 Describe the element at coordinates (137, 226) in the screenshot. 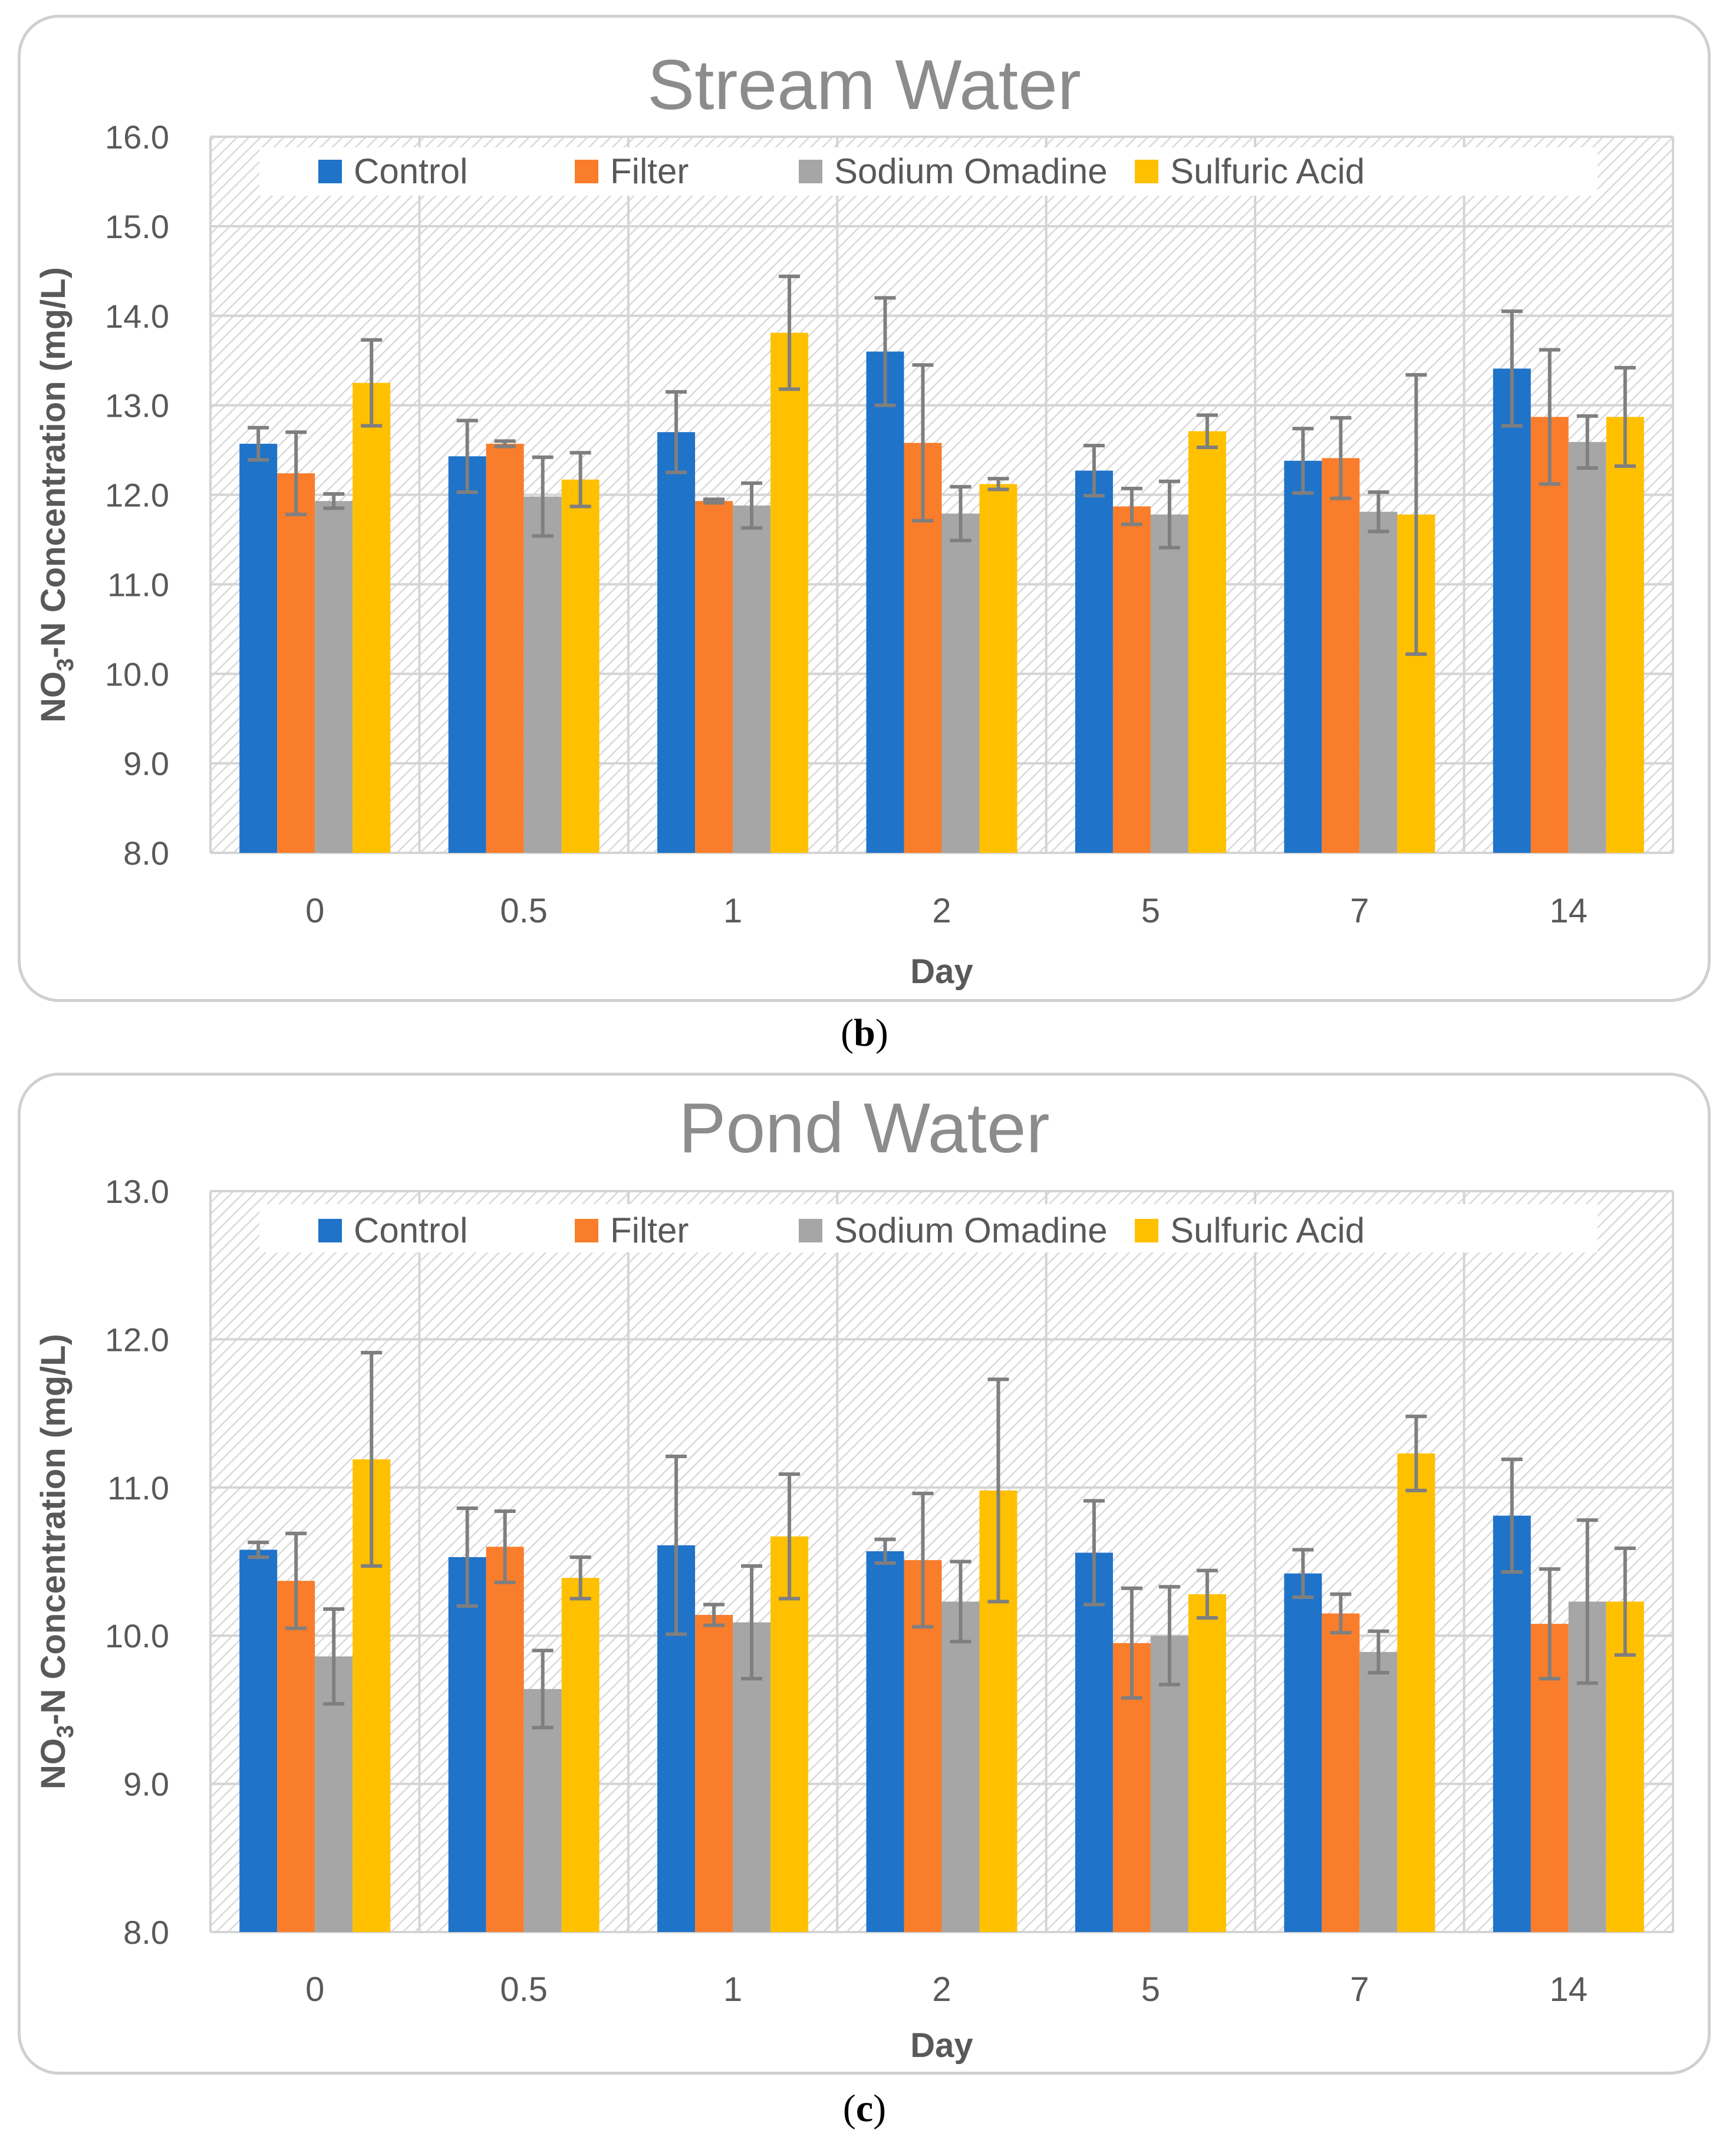

I see `y-tick-label: 15.0` at that location.